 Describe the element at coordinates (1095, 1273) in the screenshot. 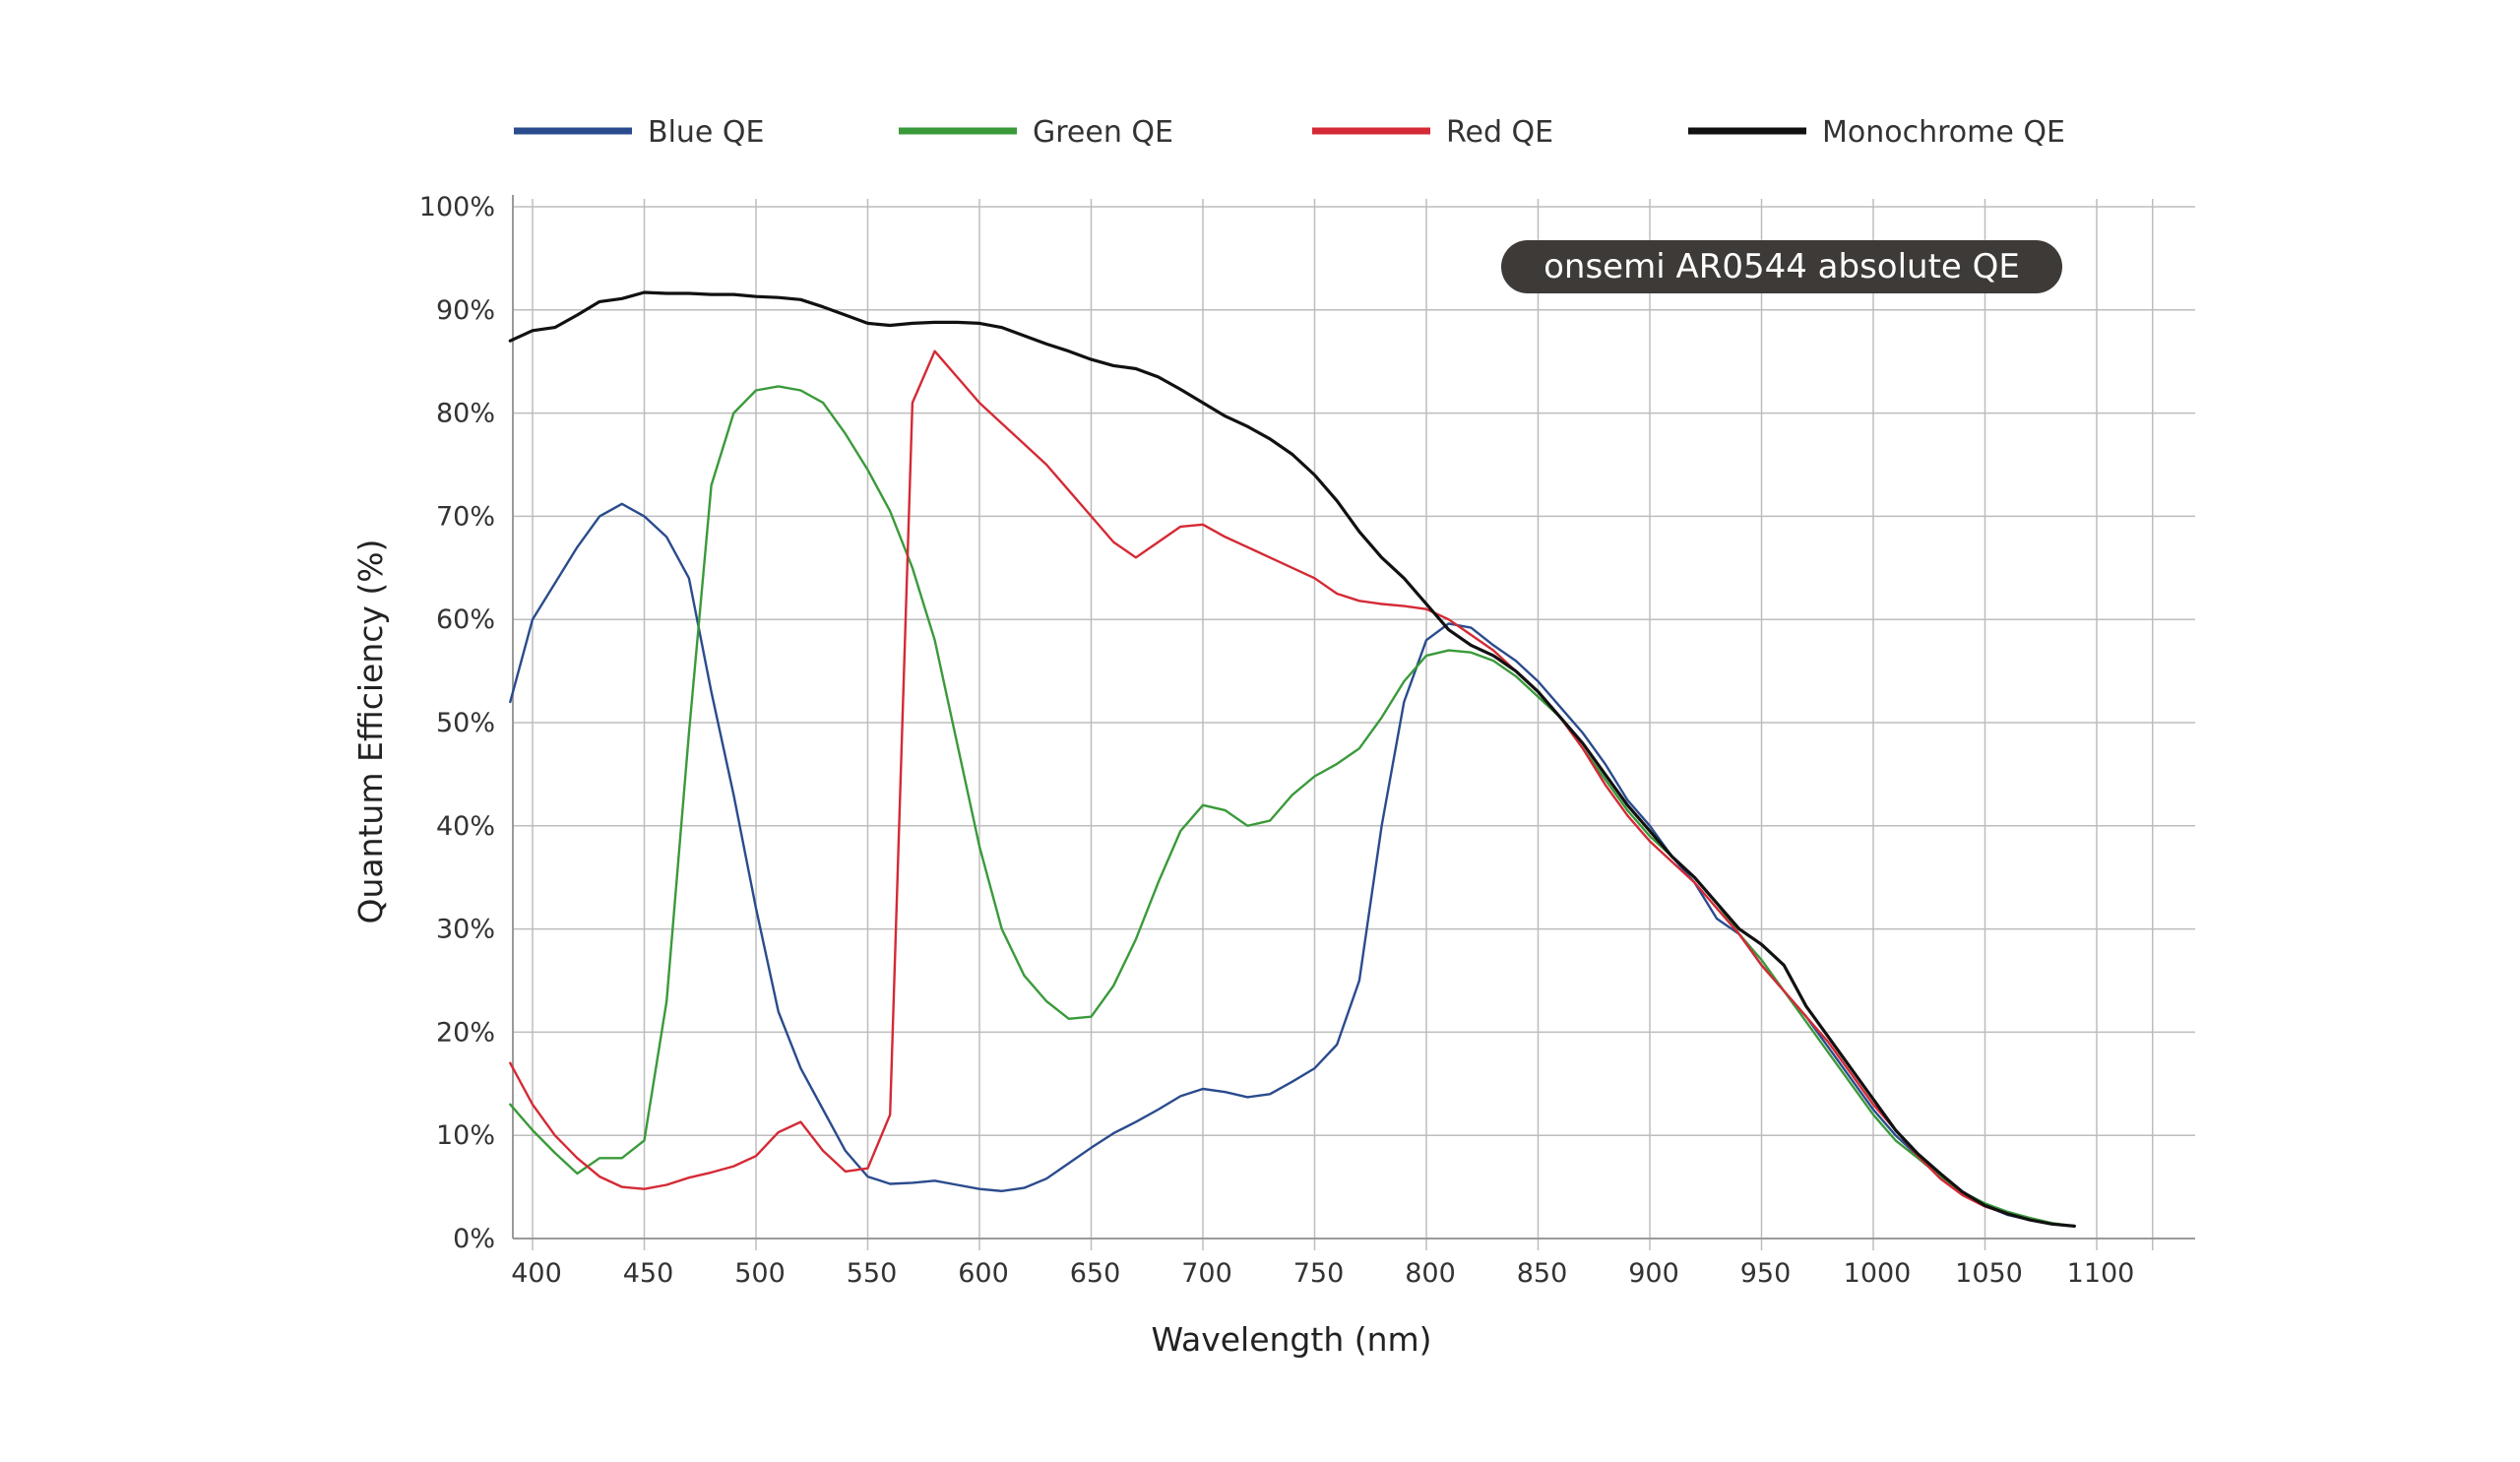

I see `x-tick-label: 650` at that location.